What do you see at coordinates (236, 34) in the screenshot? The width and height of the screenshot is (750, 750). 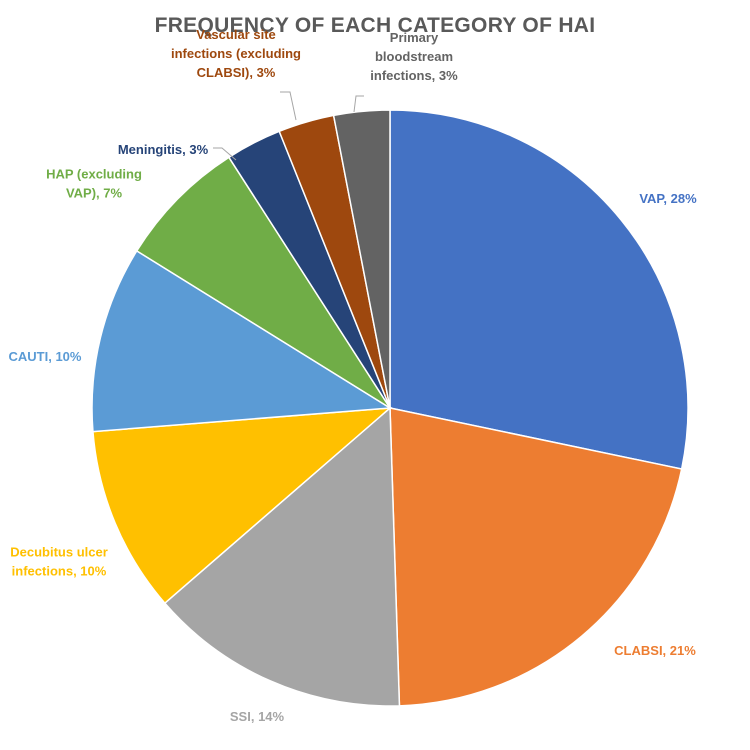 I see `data-label-line: Vascular site` at bounding box center [236, 34].